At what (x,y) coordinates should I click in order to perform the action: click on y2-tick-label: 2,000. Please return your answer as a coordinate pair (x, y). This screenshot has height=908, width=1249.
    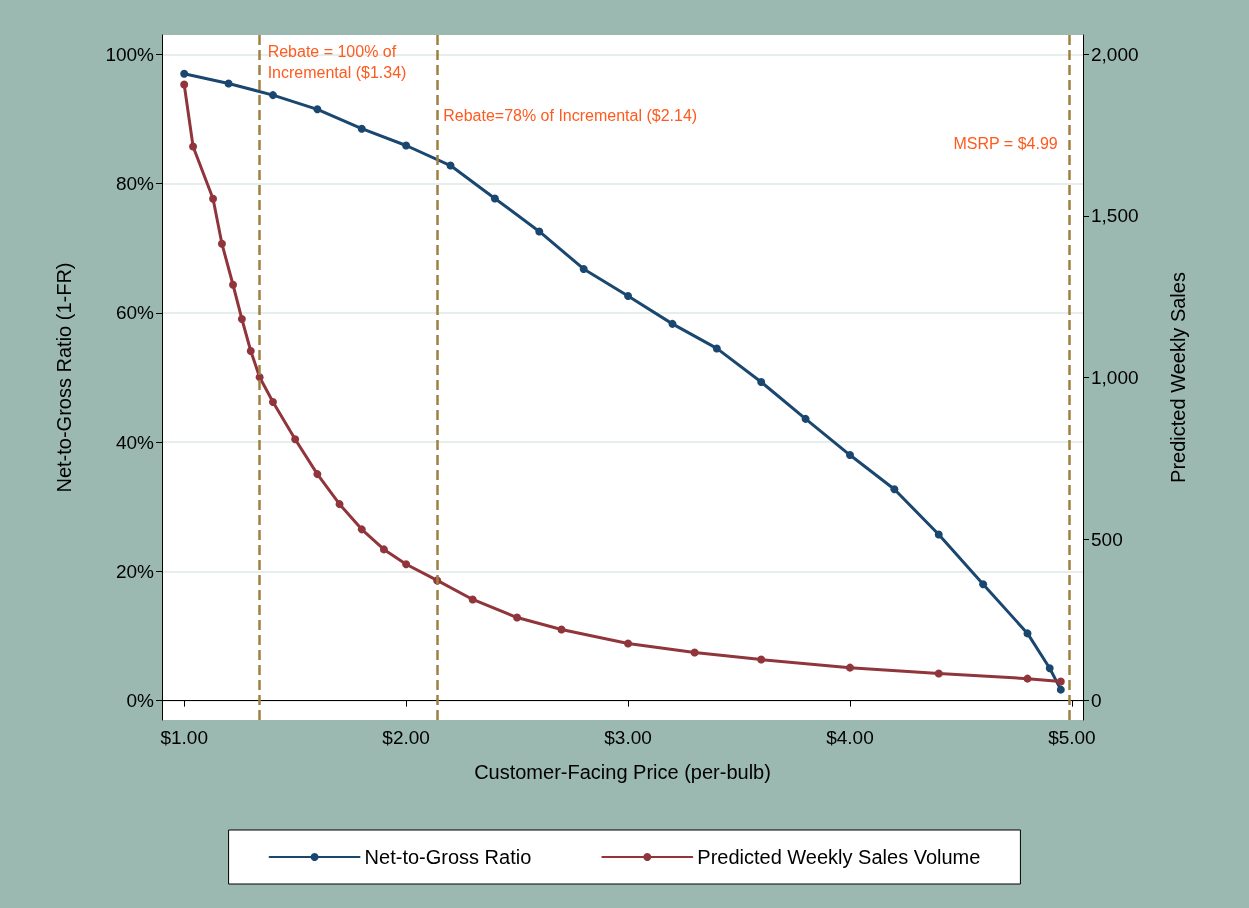
    Looking at the image, I should click on (1115, 54).